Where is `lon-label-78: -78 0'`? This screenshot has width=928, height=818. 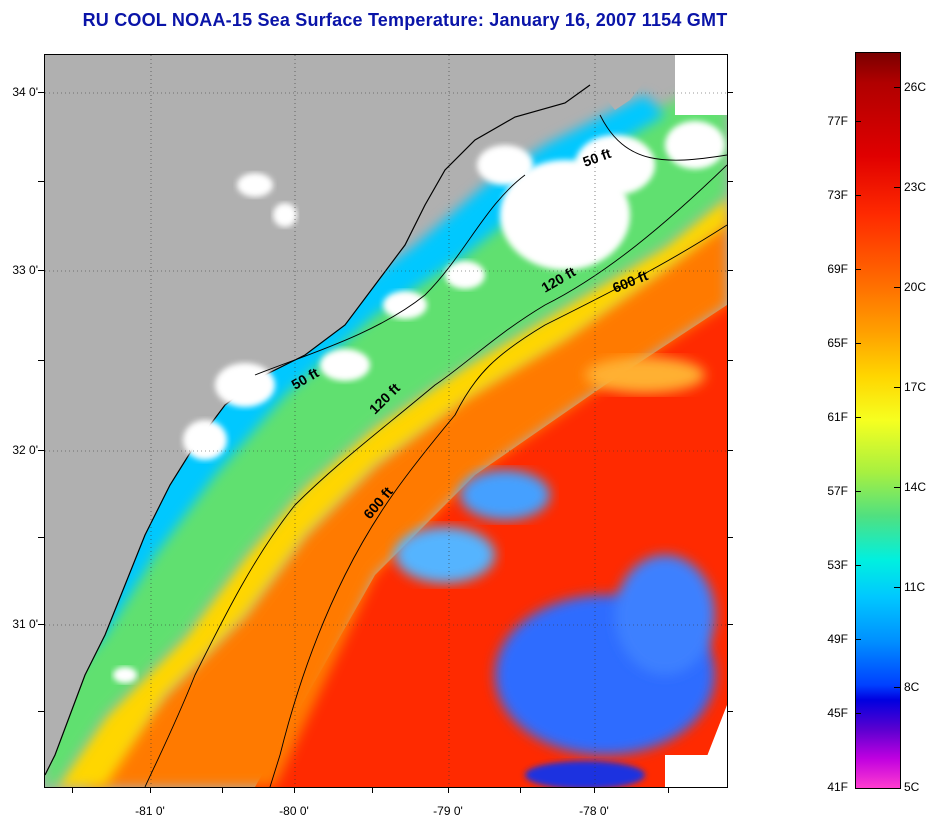
lon-label-78: -78 0' is located at coordinates (594, 811).